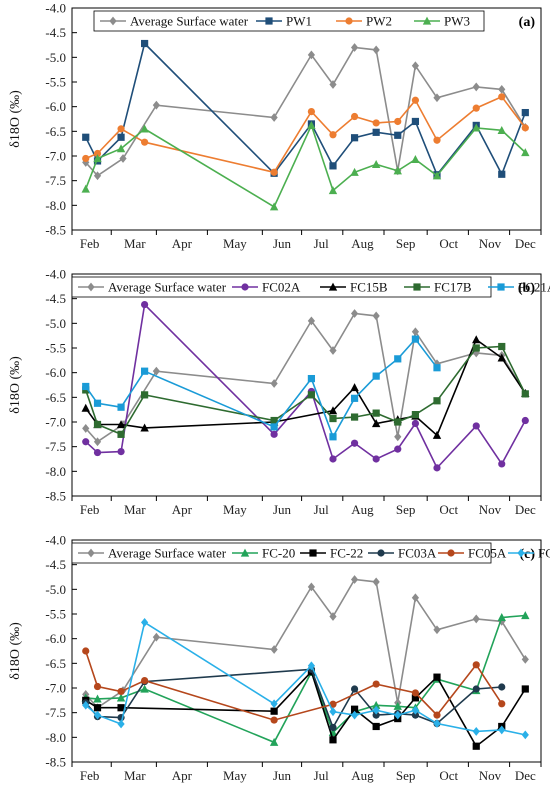 This screenshot has height=796, width=550. I want to click on legend-entry: PW3, so click(457, 21).